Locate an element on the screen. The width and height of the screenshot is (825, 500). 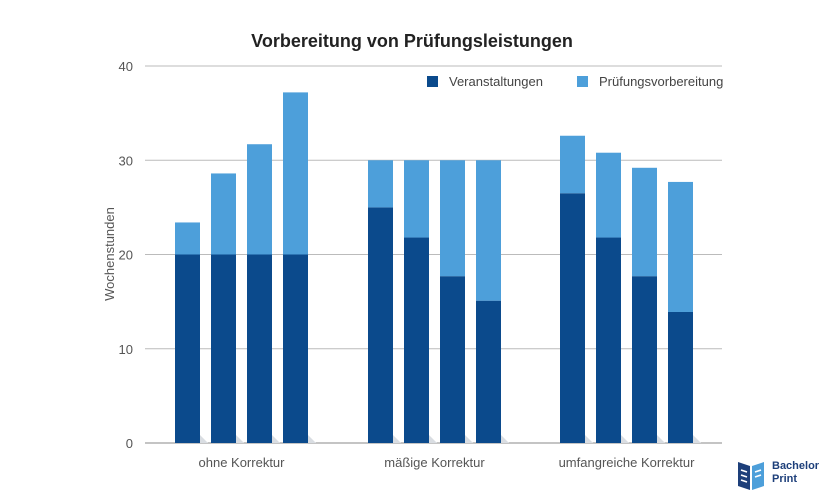
book-icon is located at coordinates (751, 476).